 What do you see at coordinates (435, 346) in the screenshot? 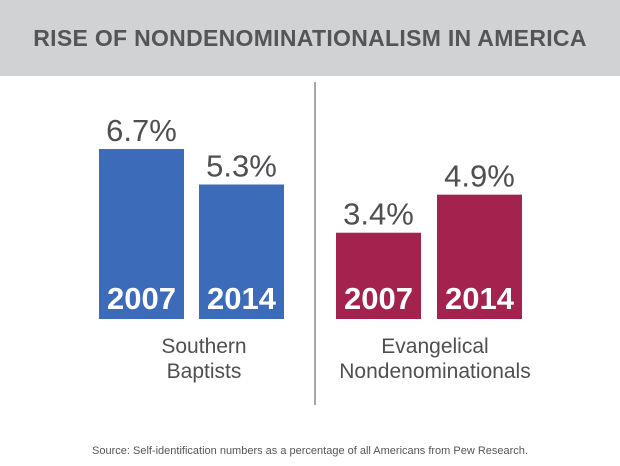
I see `group-label-line: Evangelical` at bounding box center [435, 346].